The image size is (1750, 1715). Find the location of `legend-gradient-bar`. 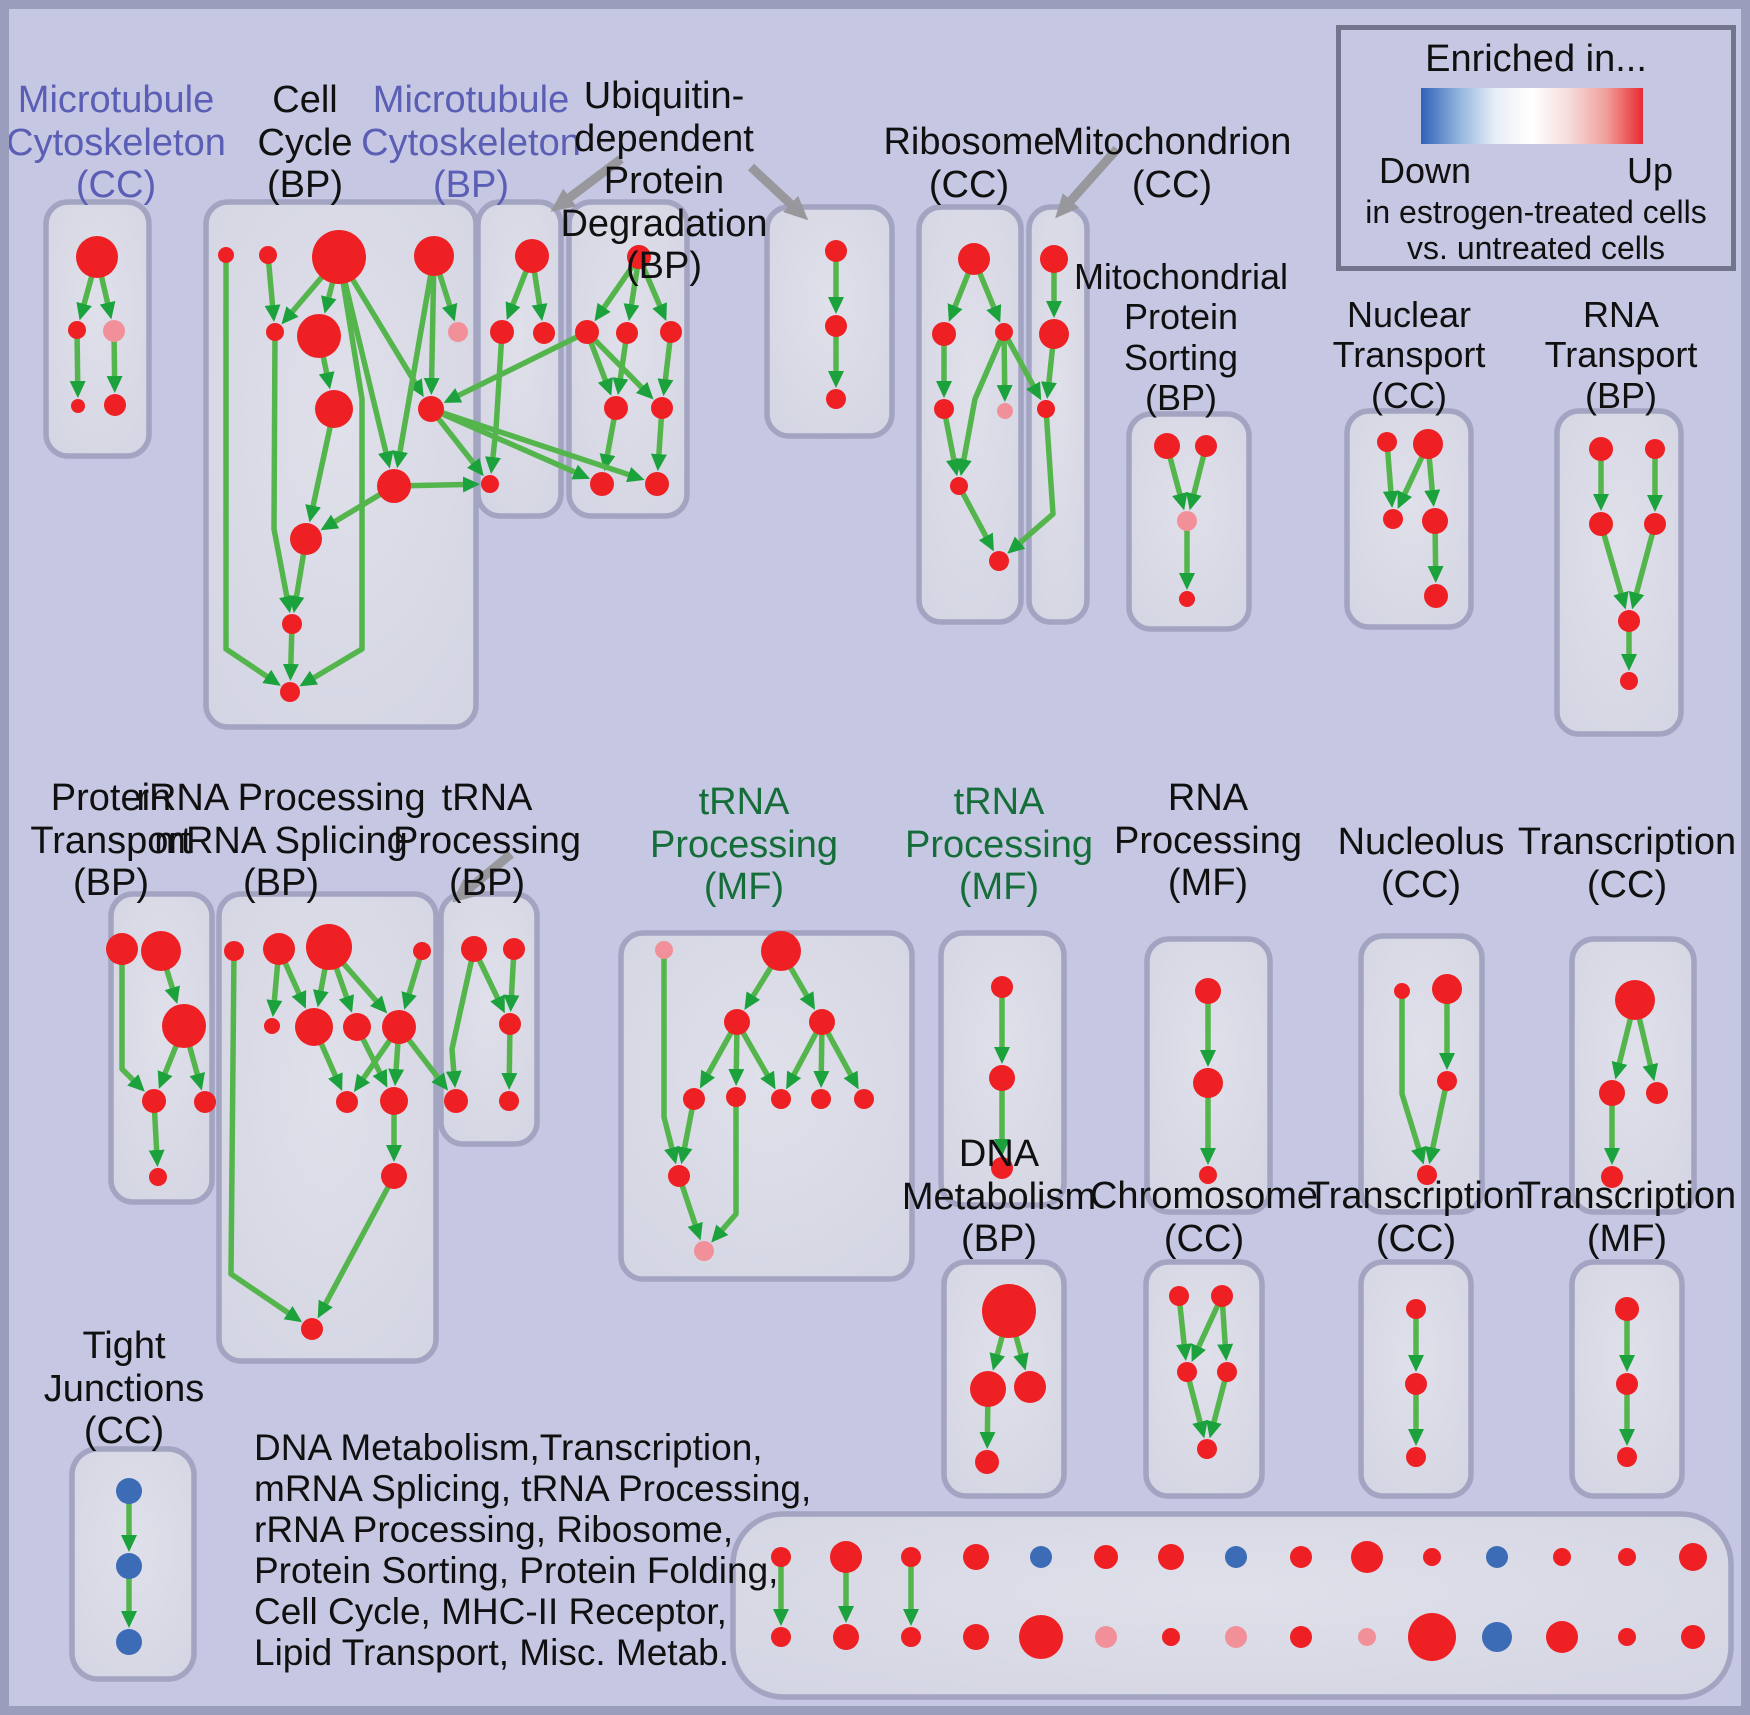

legend-gradient-bar is located at coordinates (1532, 116).